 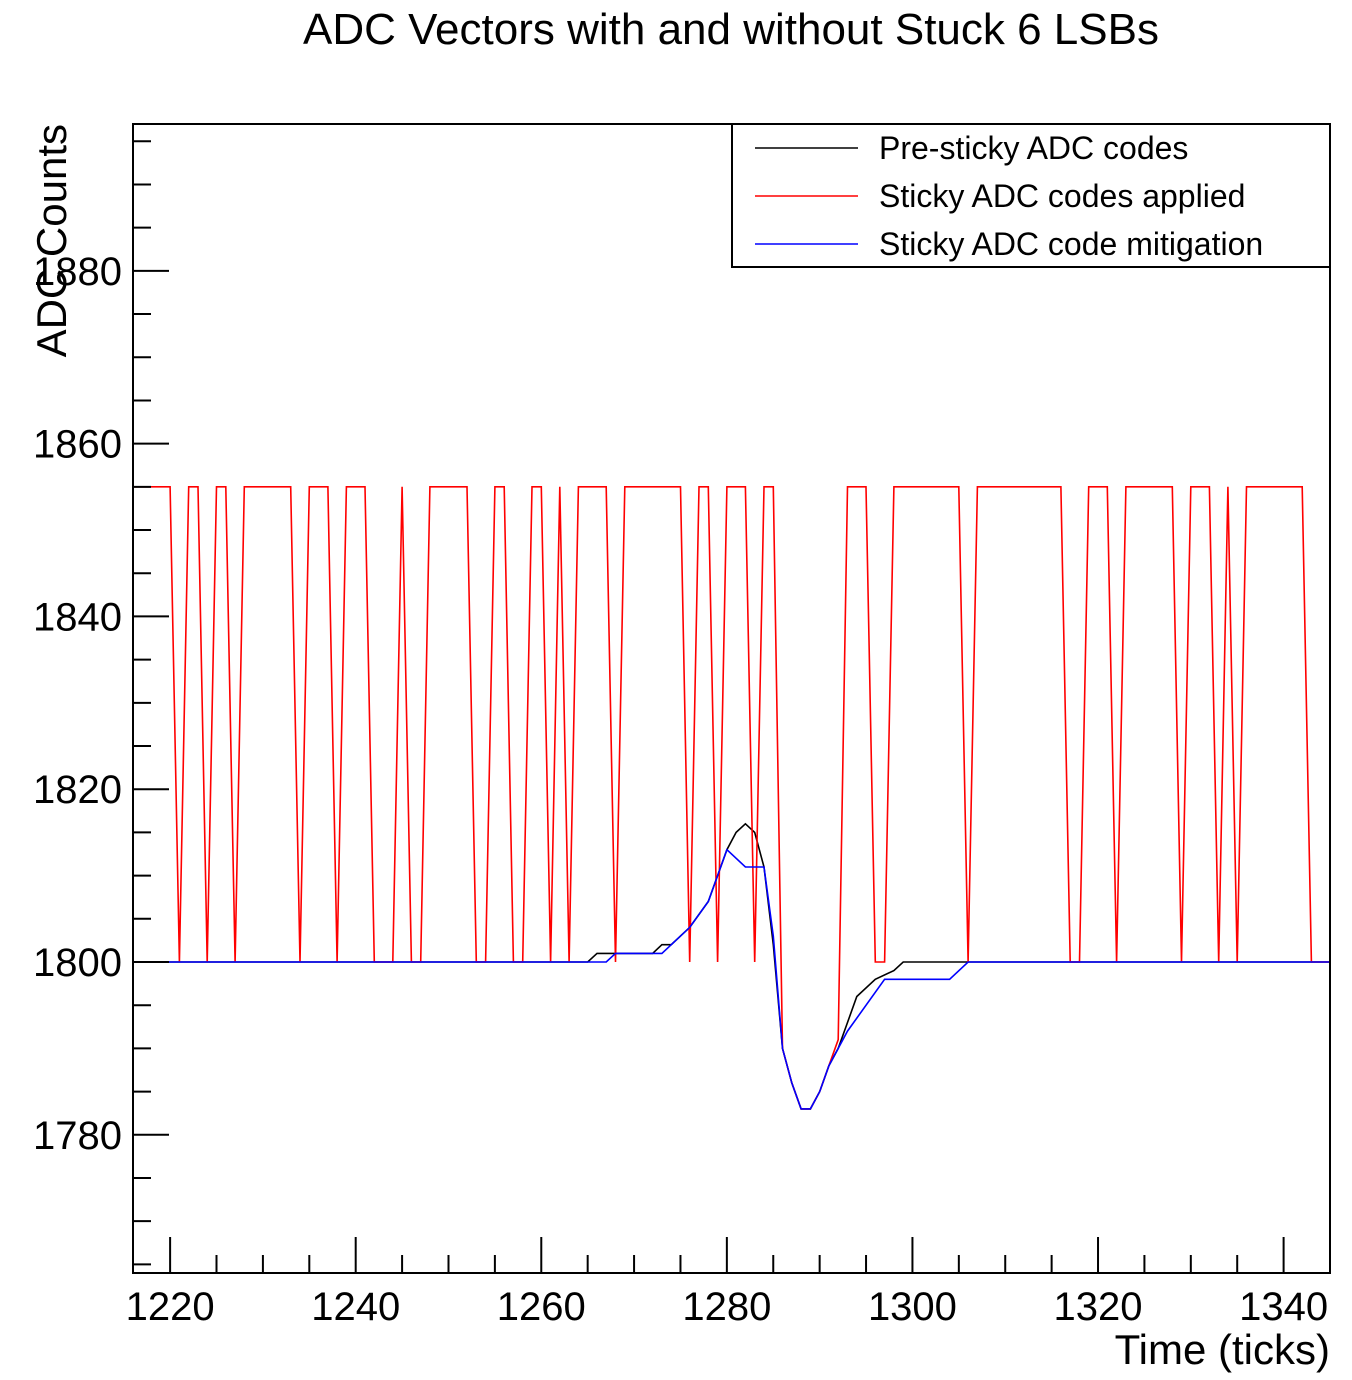 I want to click on x-tick-label: 1340, so click(x=1283, y=1307).